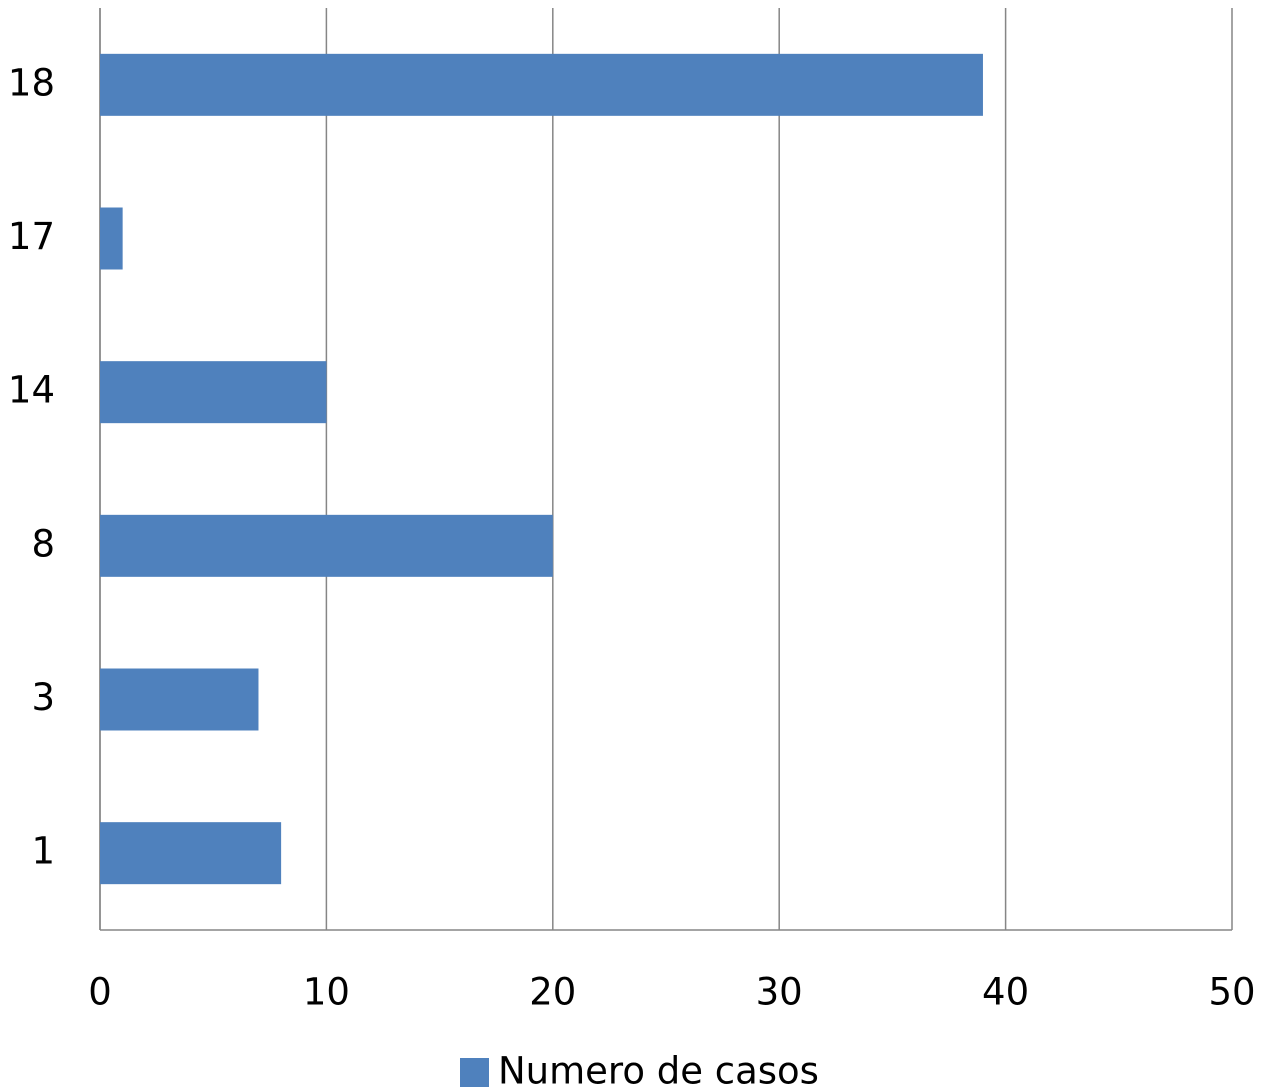 The image size is (1272, 1091). I want to click on y-tick-label: 17, so click(31, 236).